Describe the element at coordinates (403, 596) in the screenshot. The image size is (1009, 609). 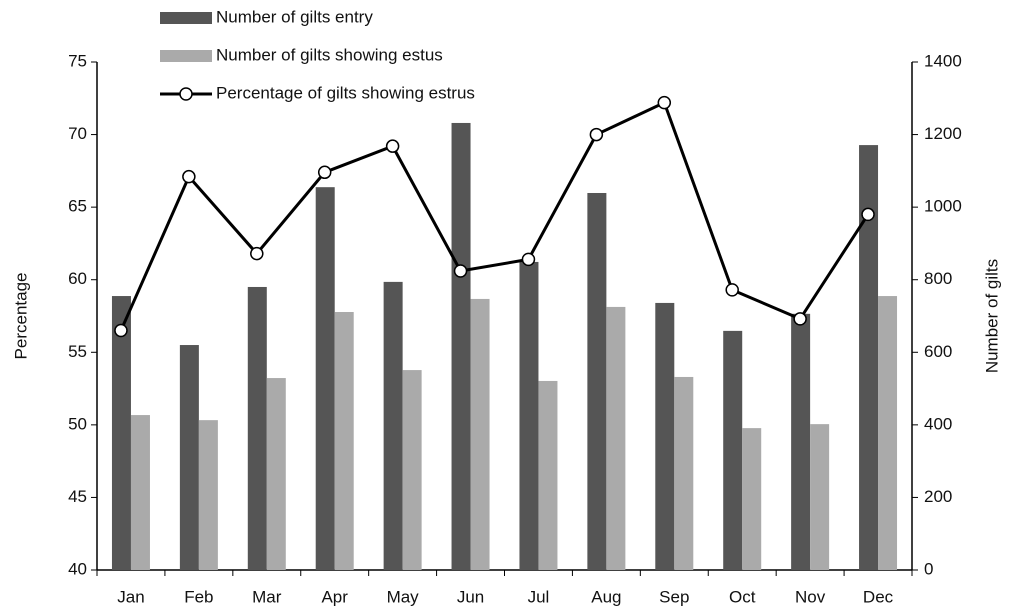
I see `x-tick-label: May` at that location.